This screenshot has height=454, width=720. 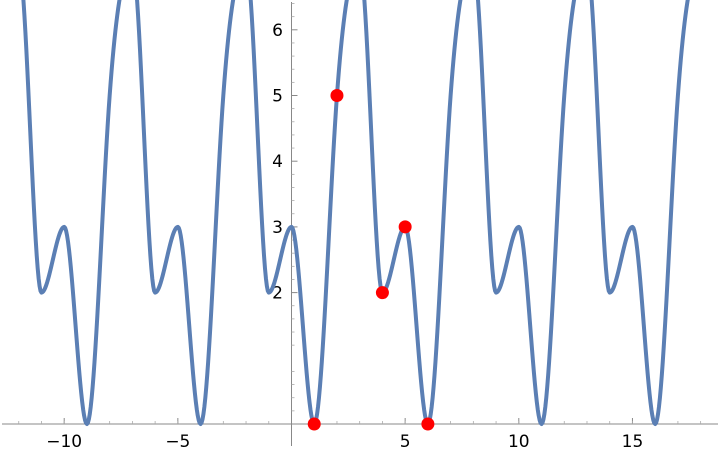 What do you see at coordinates (519, 442) in the screenshot?
I see `x-tick-label: 10` at bounding box center [519, 442].